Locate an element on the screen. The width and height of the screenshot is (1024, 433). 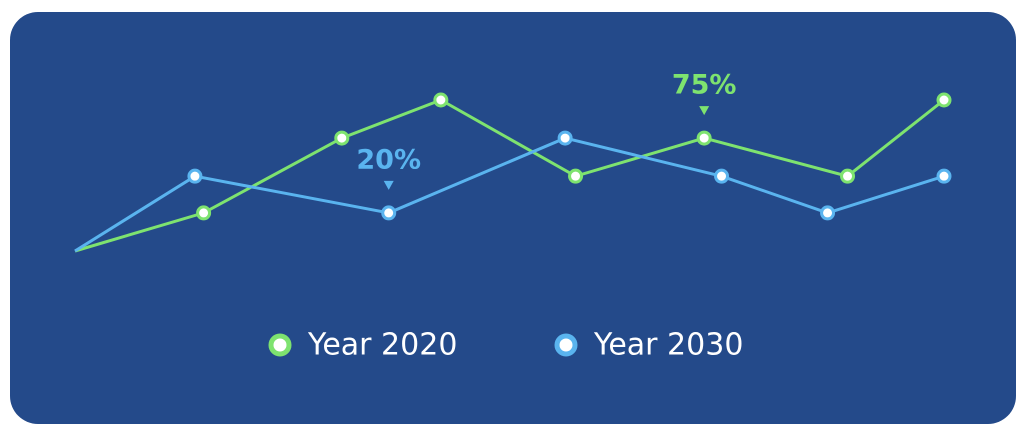
annotation: 20% is located at coordinates (388, 159).